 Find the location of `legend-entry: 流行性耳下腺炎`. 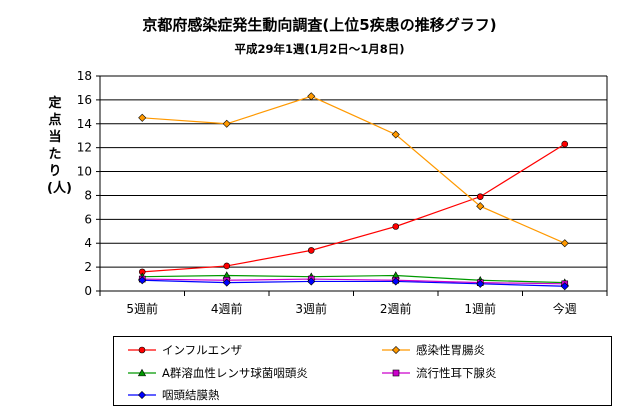

legend-entry: 流行性耳下腺炎 is located at coordinates (439, 373).